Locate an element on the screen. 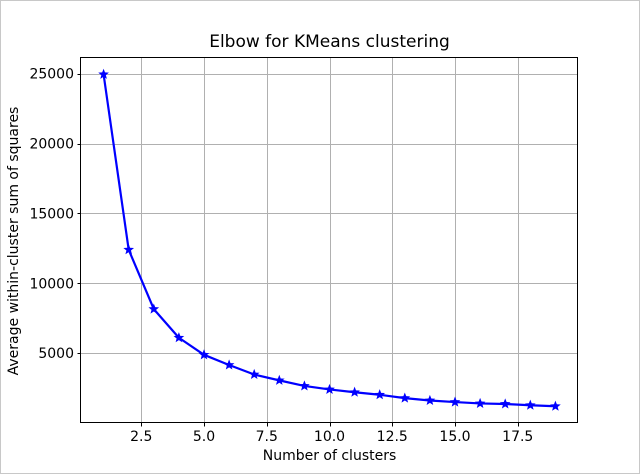 The height and width of the screenshot is (474, 640). y-tick-label: 25000 is located at coordinates (51, 75).